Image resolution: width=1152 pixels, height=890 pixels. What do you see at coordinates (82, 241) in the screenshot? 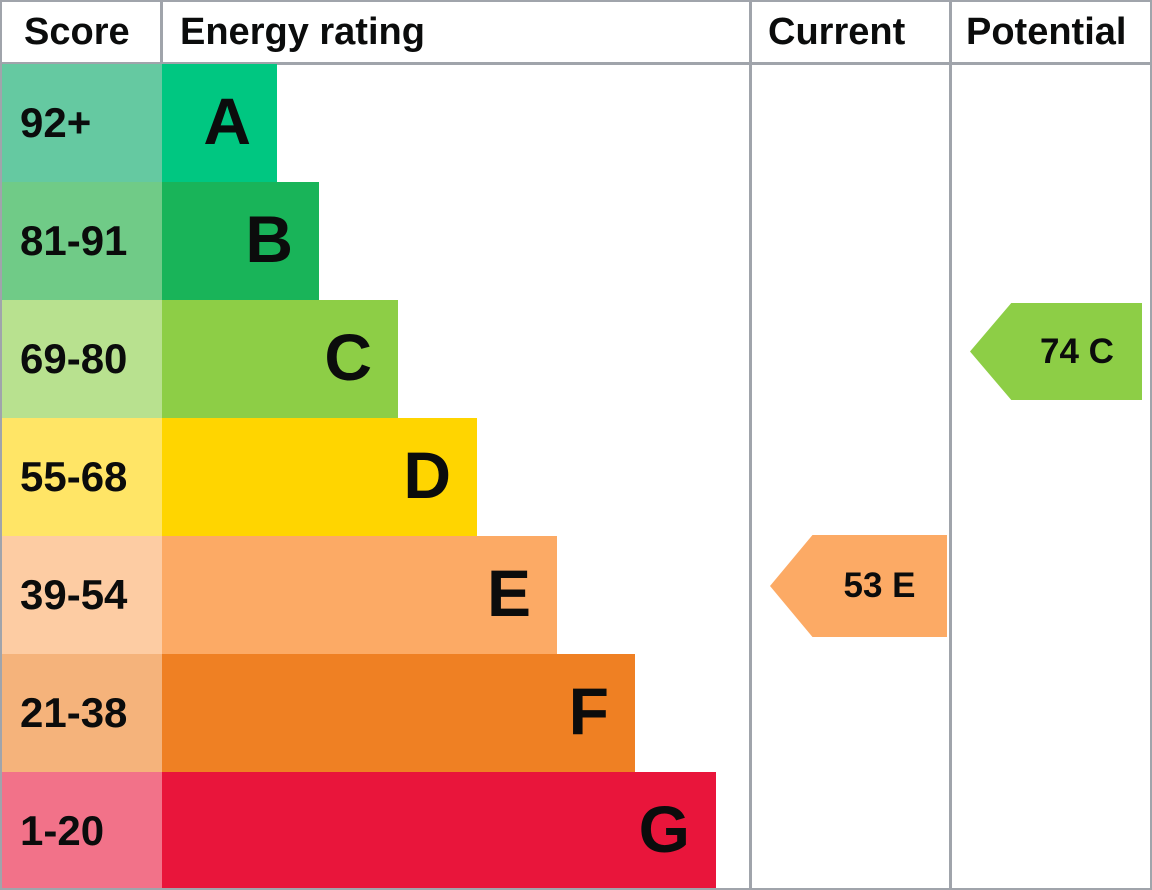
I see `band-b-score-cell: 81-91` at bounding box center [82, 241].